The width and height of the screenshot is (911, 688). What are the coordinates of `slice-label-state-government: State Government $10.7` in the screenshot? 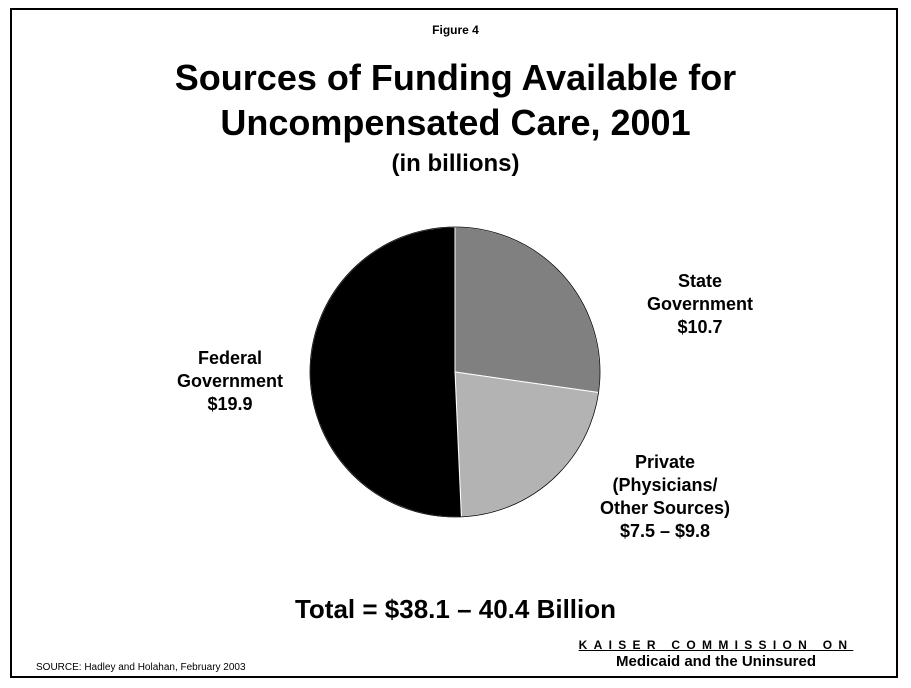 It's located at (700, 304).